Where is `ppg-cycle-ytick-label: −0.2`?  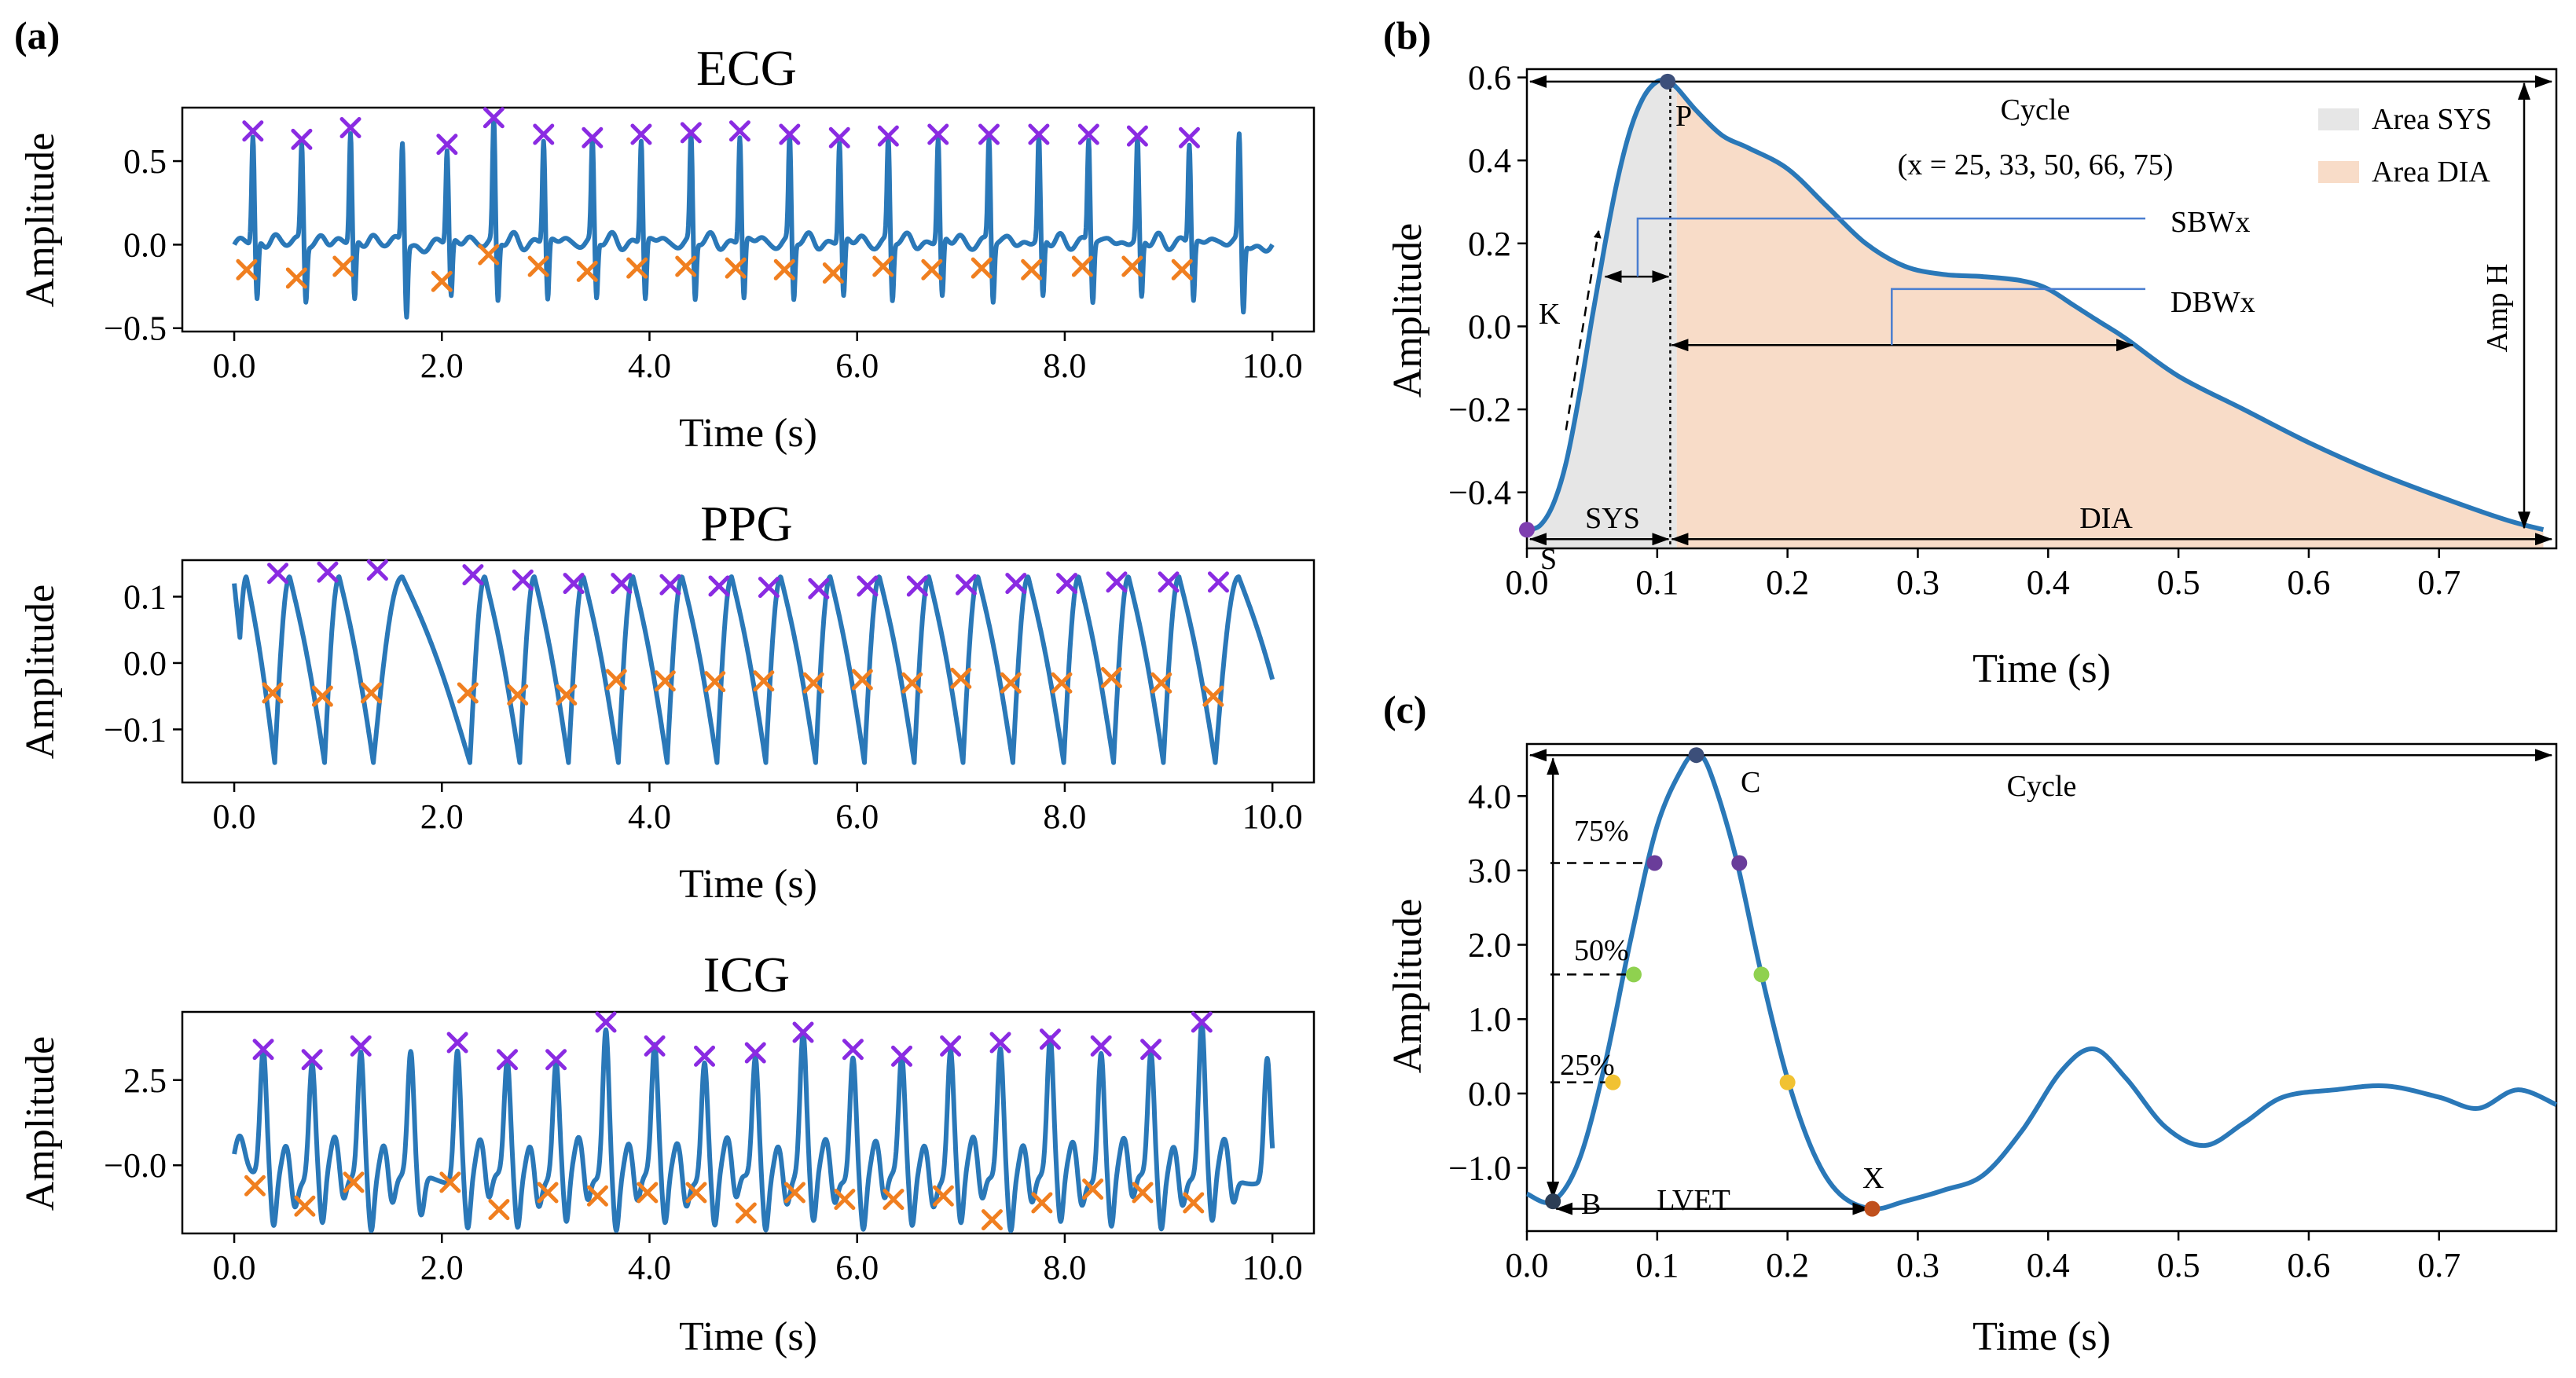
ppg-cycle-ytick-label: −0.2 is located at coordinates (1479, 410).